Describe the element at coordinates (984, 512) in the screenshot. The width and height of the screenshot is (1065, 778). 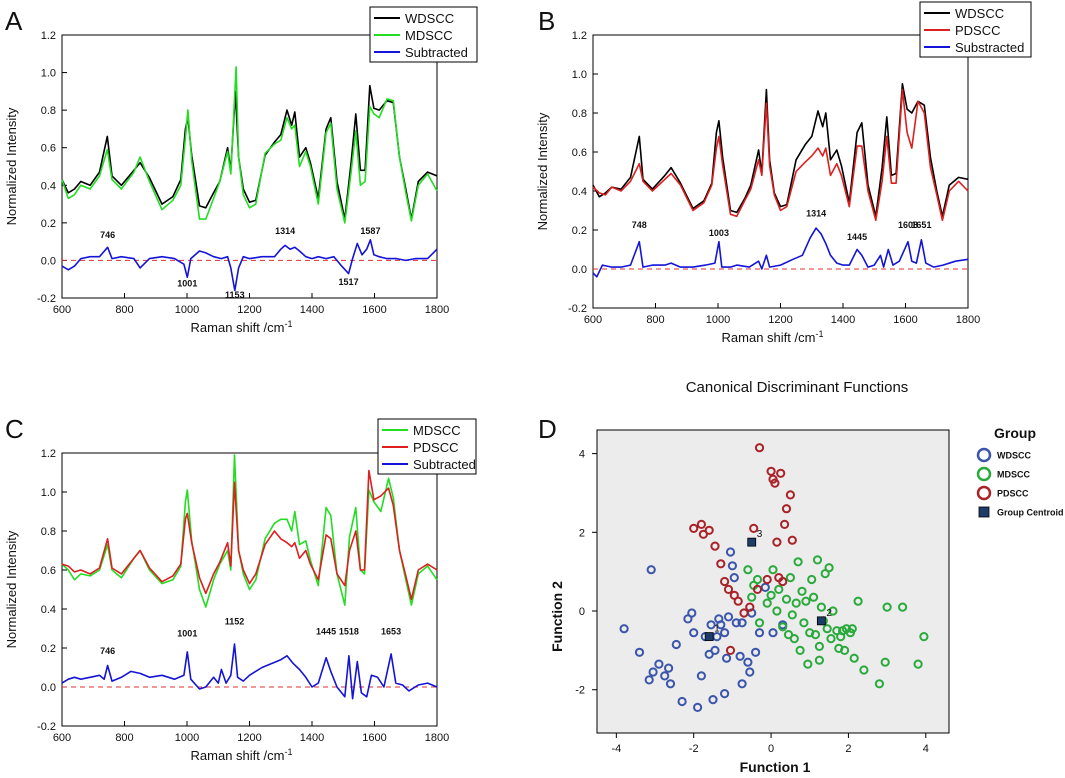
I see `legend-marker-centroid` at that location.